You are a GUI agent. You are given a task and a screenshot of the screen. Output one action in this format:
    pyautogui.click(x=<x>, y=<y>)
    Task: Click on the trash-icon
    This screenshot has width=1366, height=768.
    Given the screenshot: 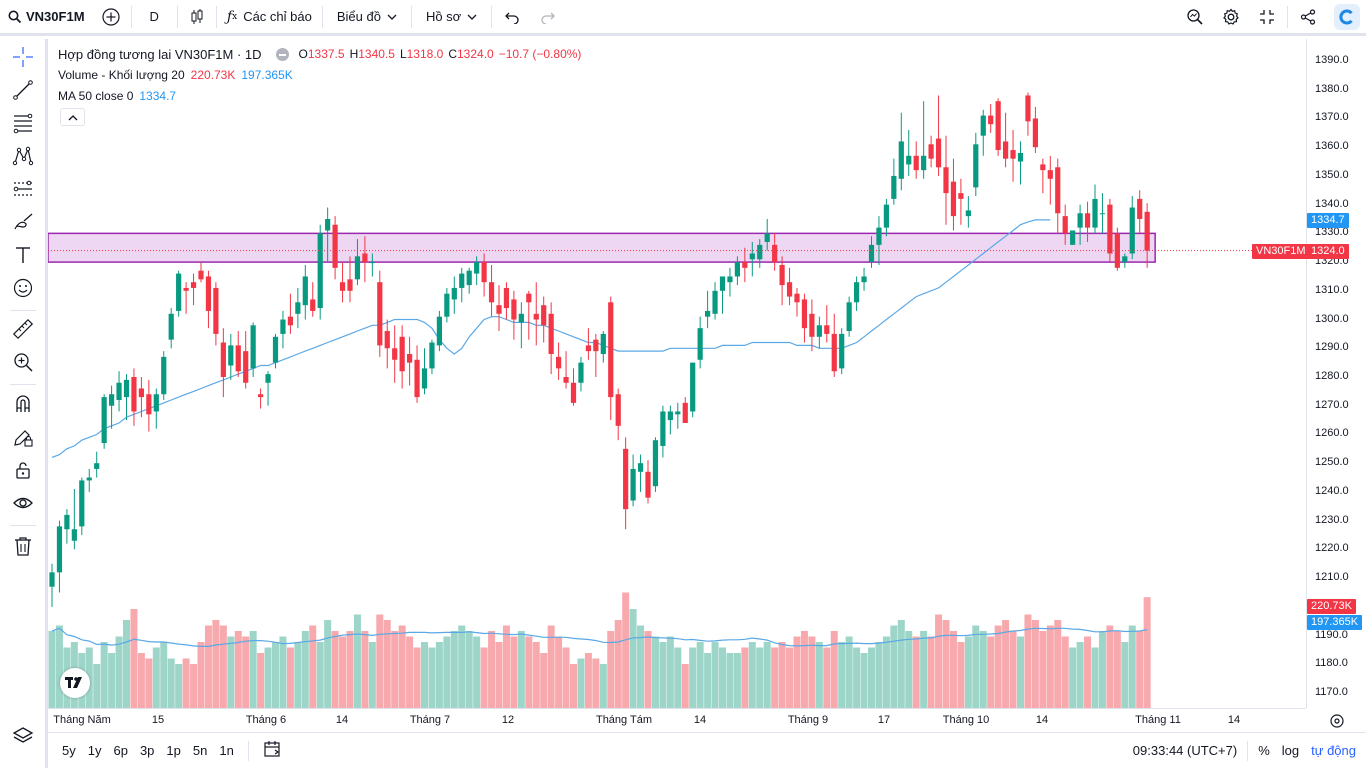 What is the action you would take?
    pyautogui.click(x=23, y=548)
    